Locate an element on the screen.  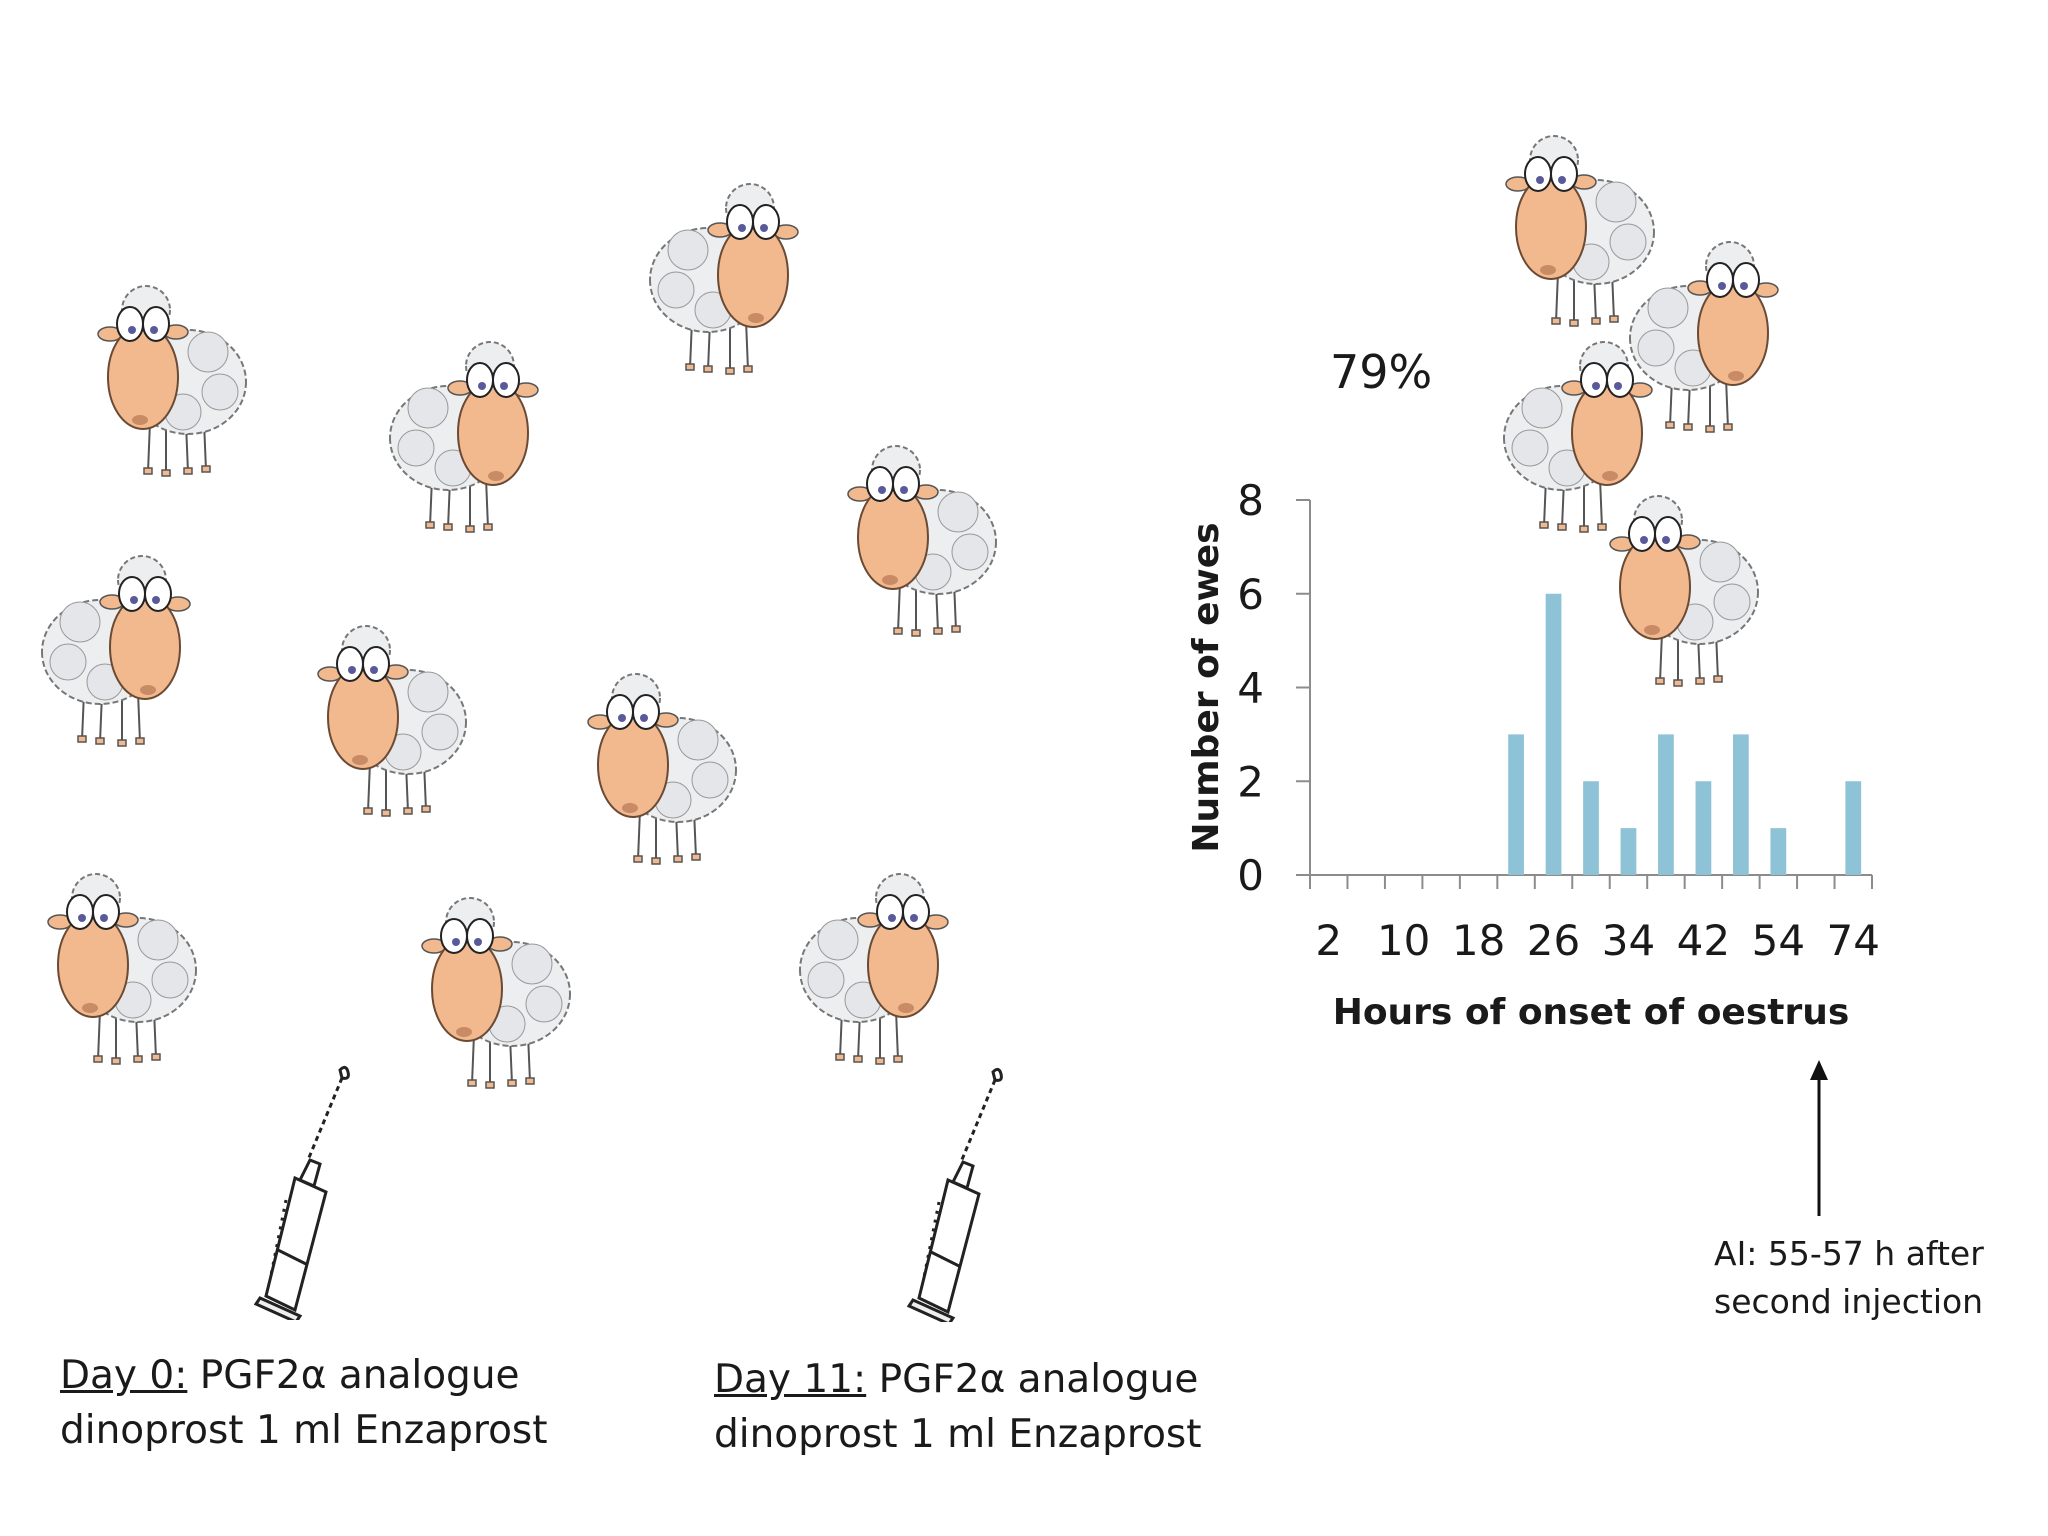
day0-dose: dinoprost 1 ml Enzaprost is located at coordinates (304, 1430).